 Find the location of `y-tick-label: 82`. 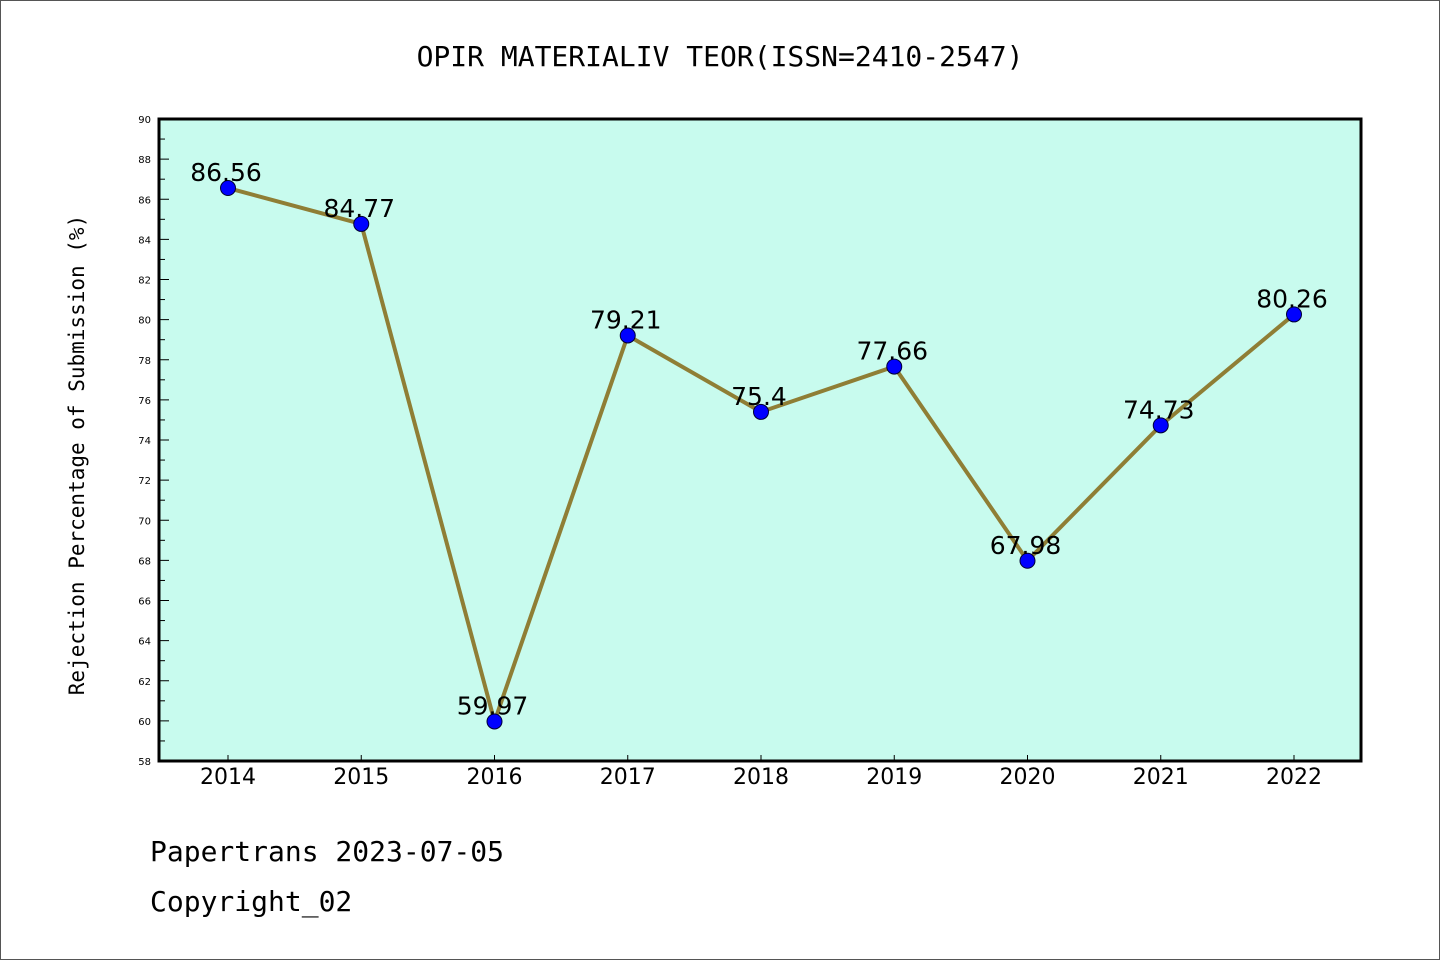

y-tick-label: 82 is located at coordinates (144, 281).